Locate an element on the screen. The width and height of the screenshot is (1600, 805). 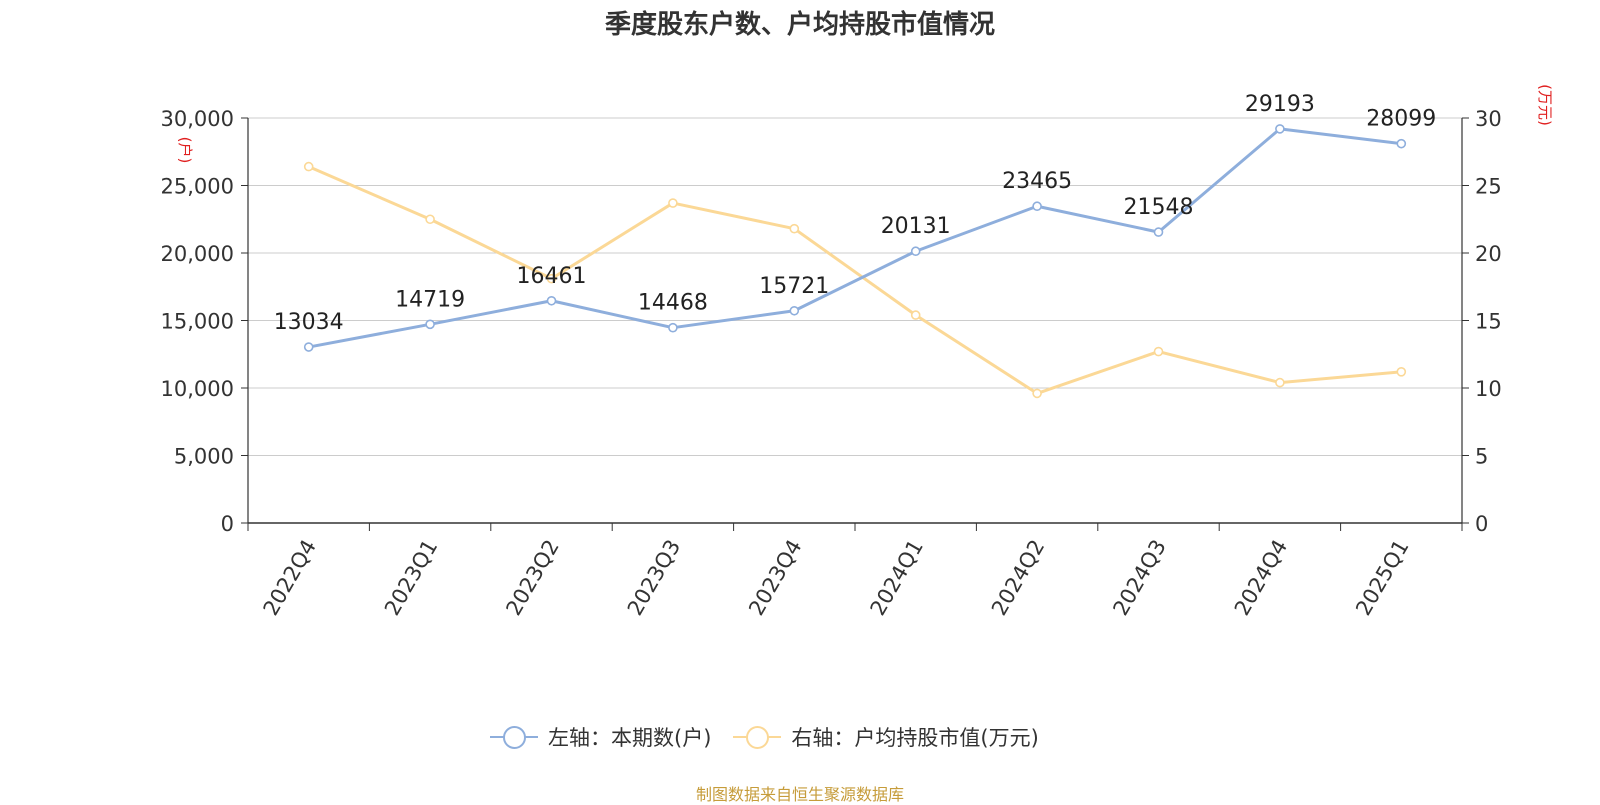
left-axis-tick-label: 10,000 is located at coordinates (197, 389).